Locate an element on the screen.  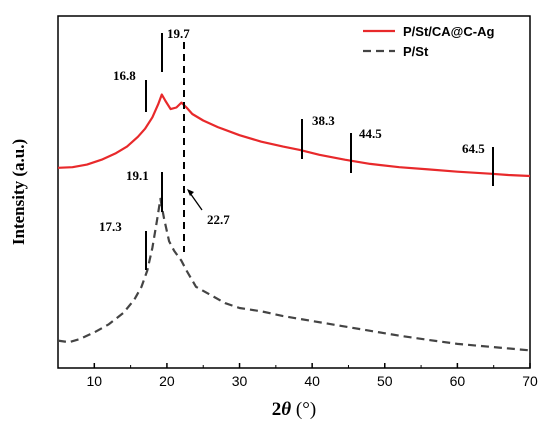
x-axis: 10 20 30 40 50 60 70 is located at coordinates (297, 376).